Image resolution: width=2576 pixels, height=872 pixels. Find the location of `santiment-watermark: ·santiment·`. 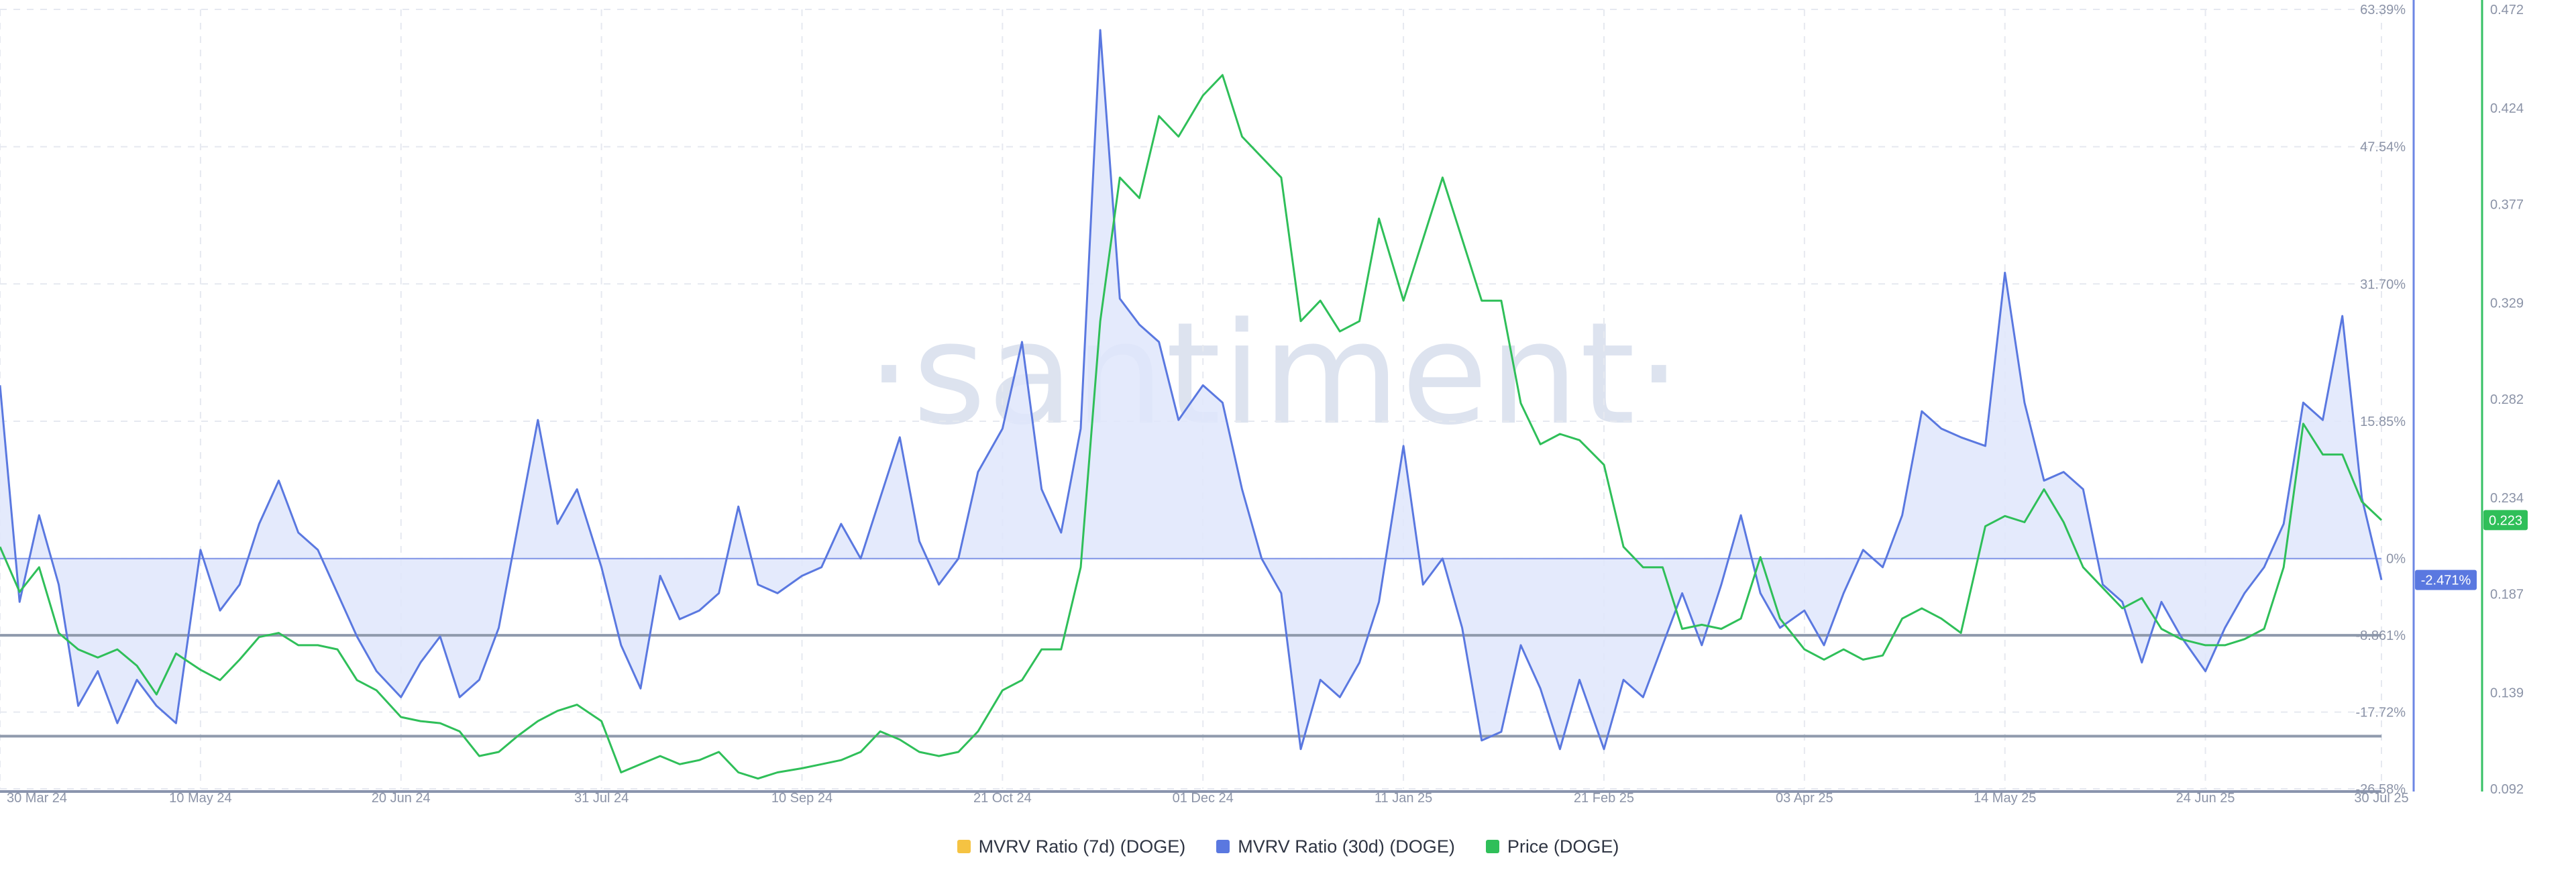

santiment-watermark: ·santiment· is located at coordinates (1275, 374).